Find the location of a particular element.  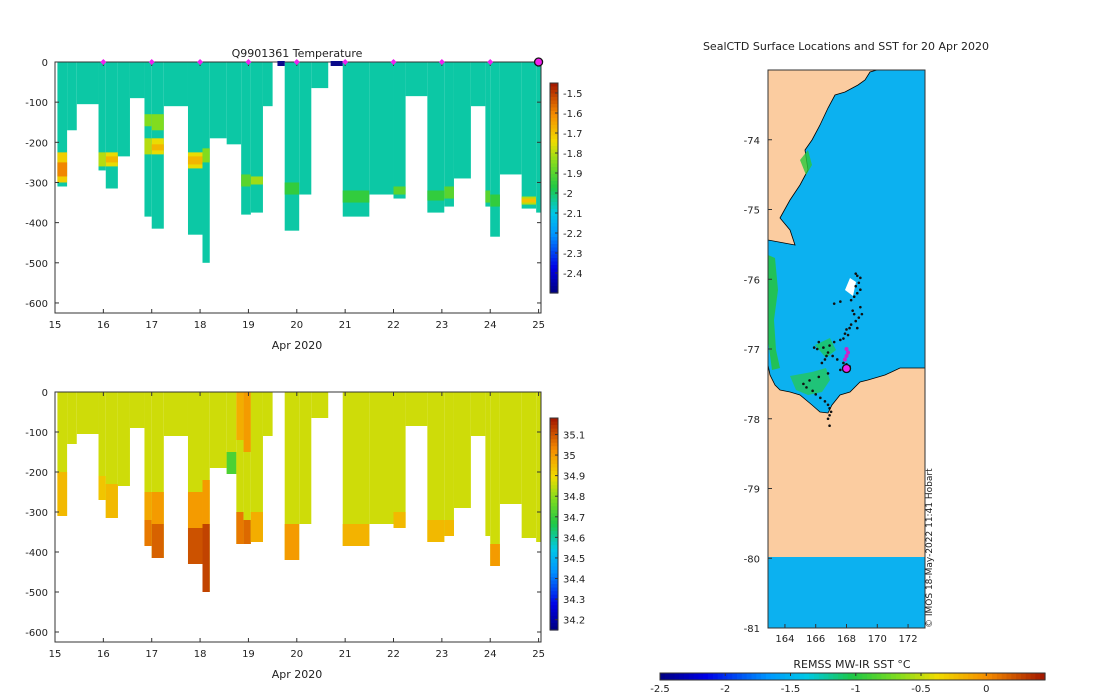

x-tick-label: 22 is located at coordinates (393, 654).